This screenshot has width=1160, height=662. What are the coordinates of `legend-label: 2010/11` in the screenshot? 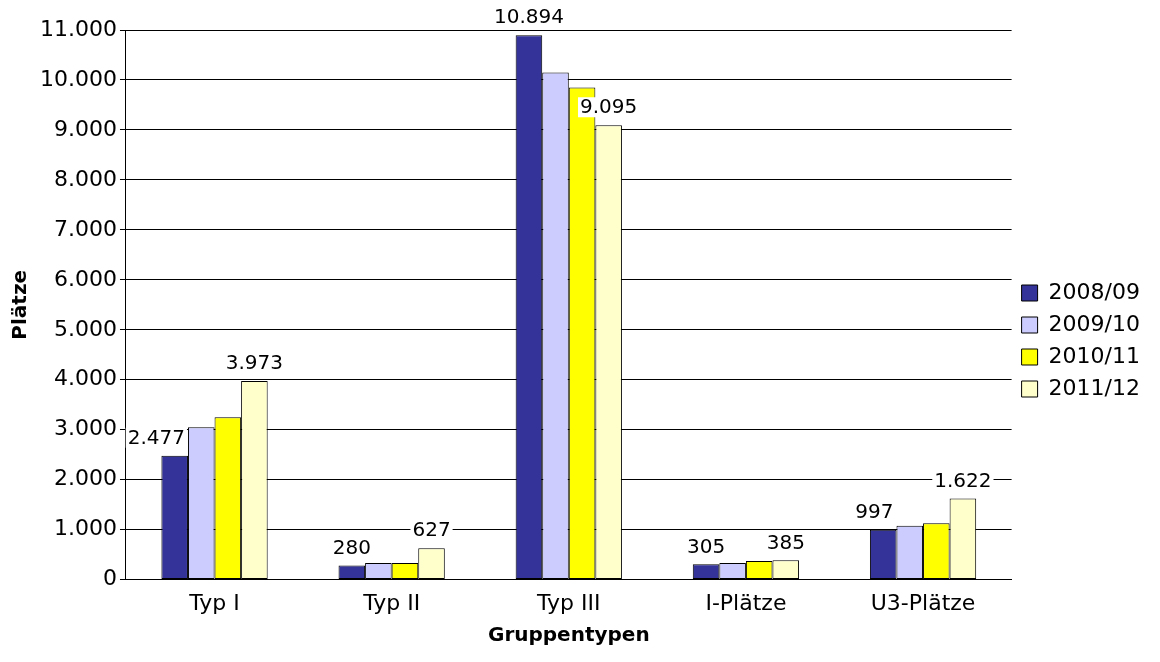 It's located at (1094, 355).